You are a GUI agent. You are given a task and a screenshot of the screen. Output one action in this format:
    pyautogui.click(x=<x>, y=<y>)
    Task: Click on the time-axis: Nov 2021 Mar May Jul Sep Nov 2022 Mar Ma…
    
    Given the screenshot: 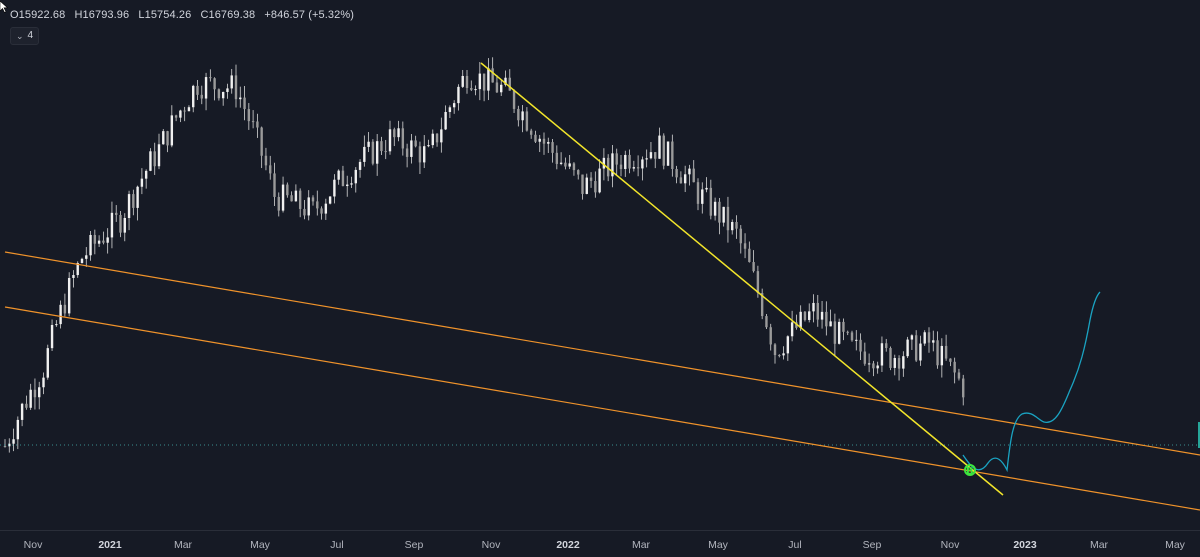 What is the action you would take?
    pyautogui.click(x=600, y=543)
    